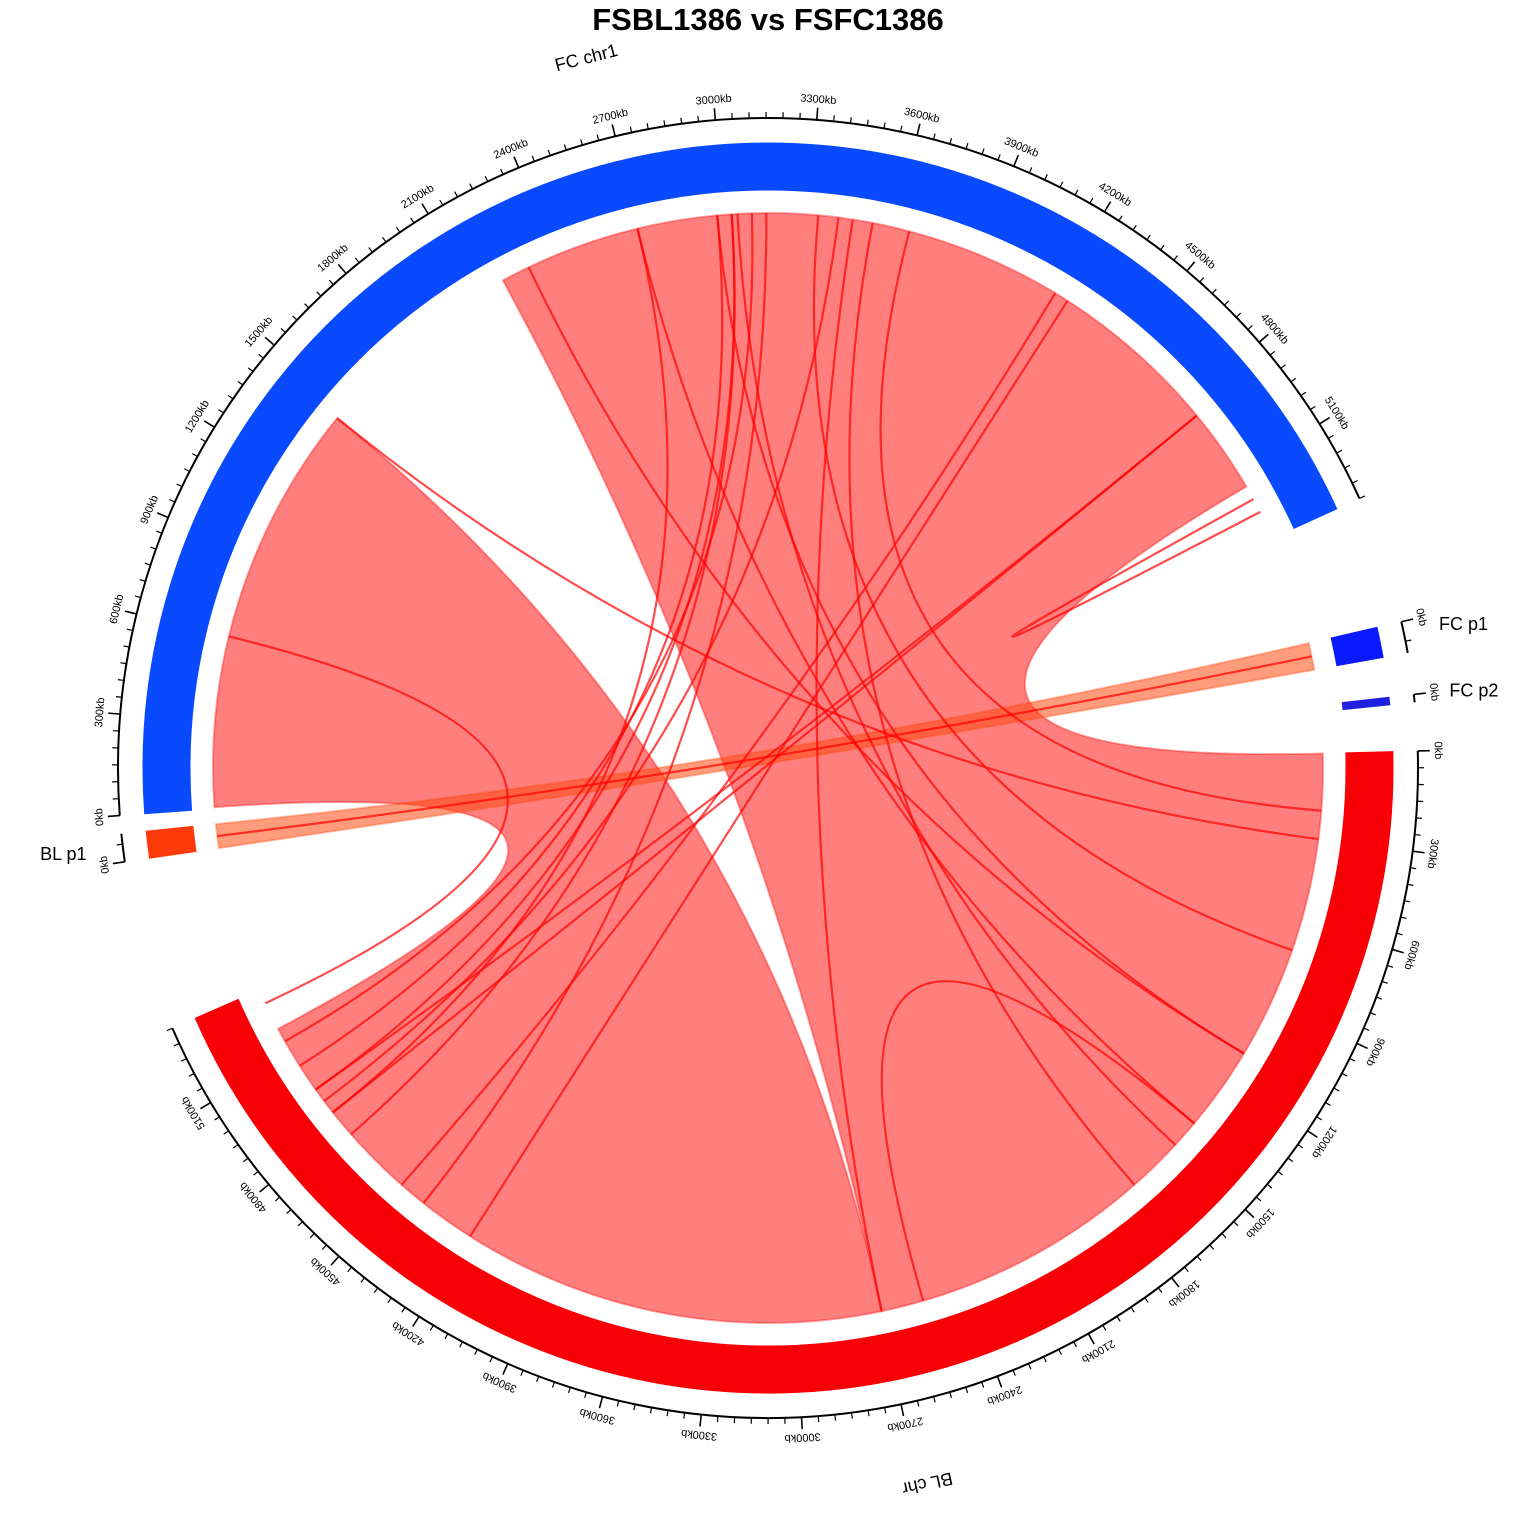 Image resolution: width=1536 pixels, height=1536 pixels. What do you see at coordinates (253, 1197) in the screenshot?
I see `tick-label: 4800kb` at bounding box center [253, 1197].